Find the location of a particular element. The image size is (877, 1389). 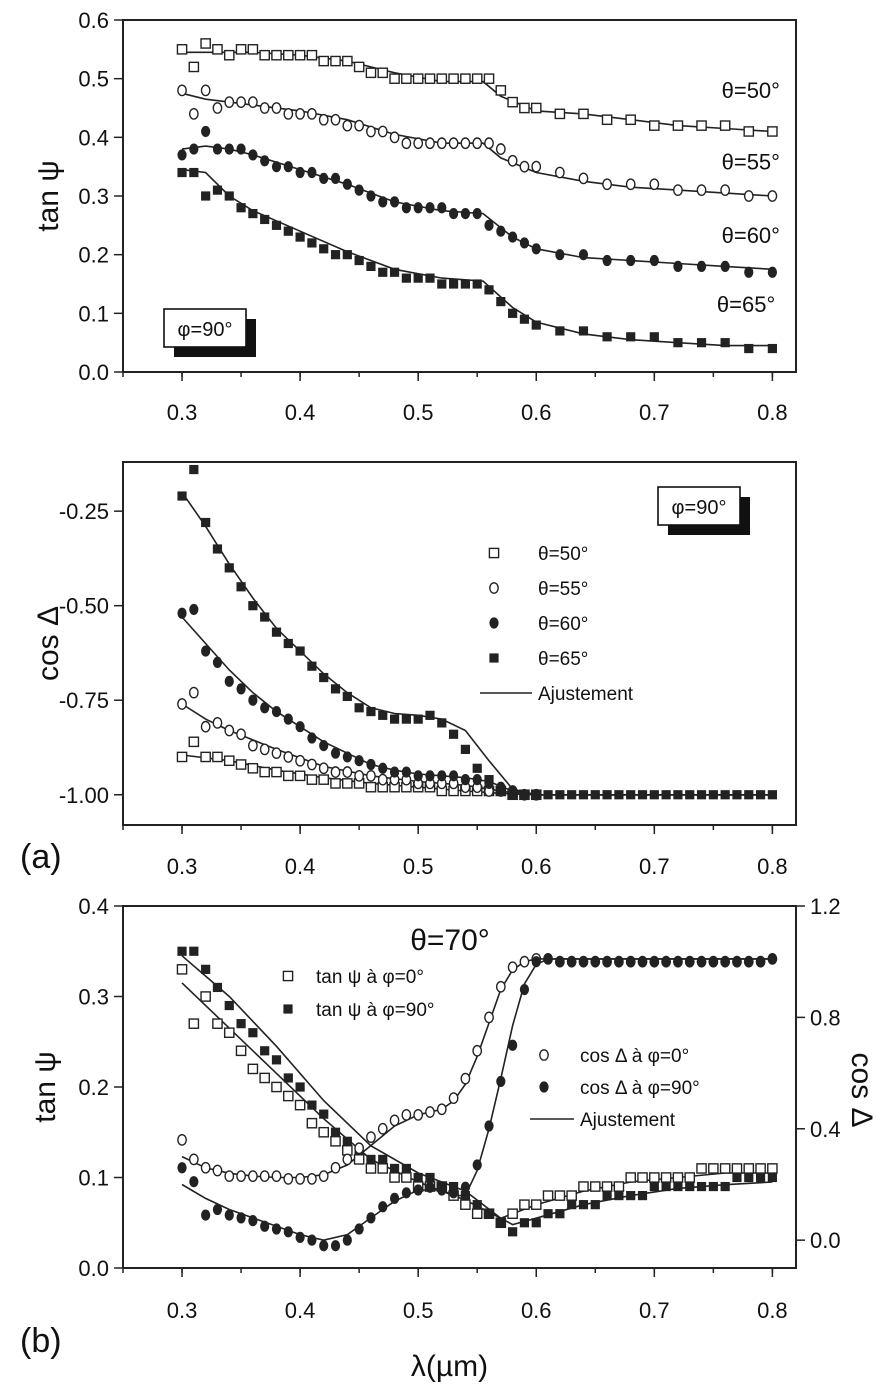

y-tick-label: 0.5 is located at coordinates (93, 79).